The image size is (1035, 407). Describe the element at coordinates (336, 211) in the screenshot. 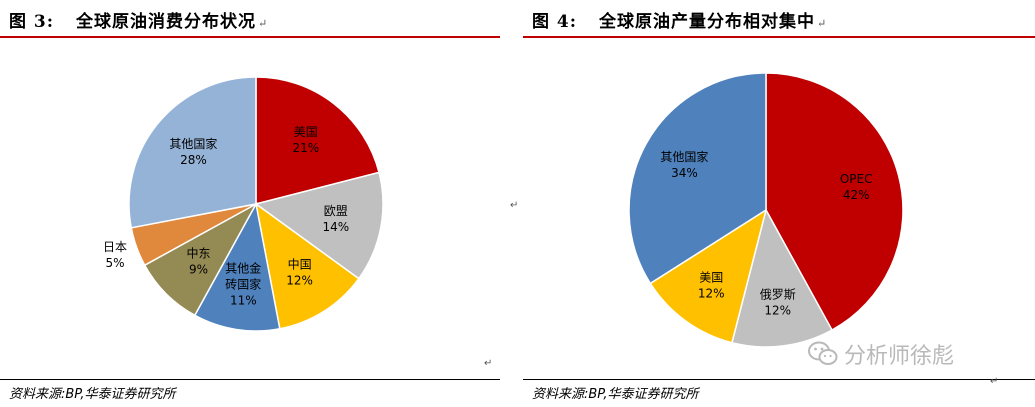

I see `slice-name-label: 欧盟` at that location.